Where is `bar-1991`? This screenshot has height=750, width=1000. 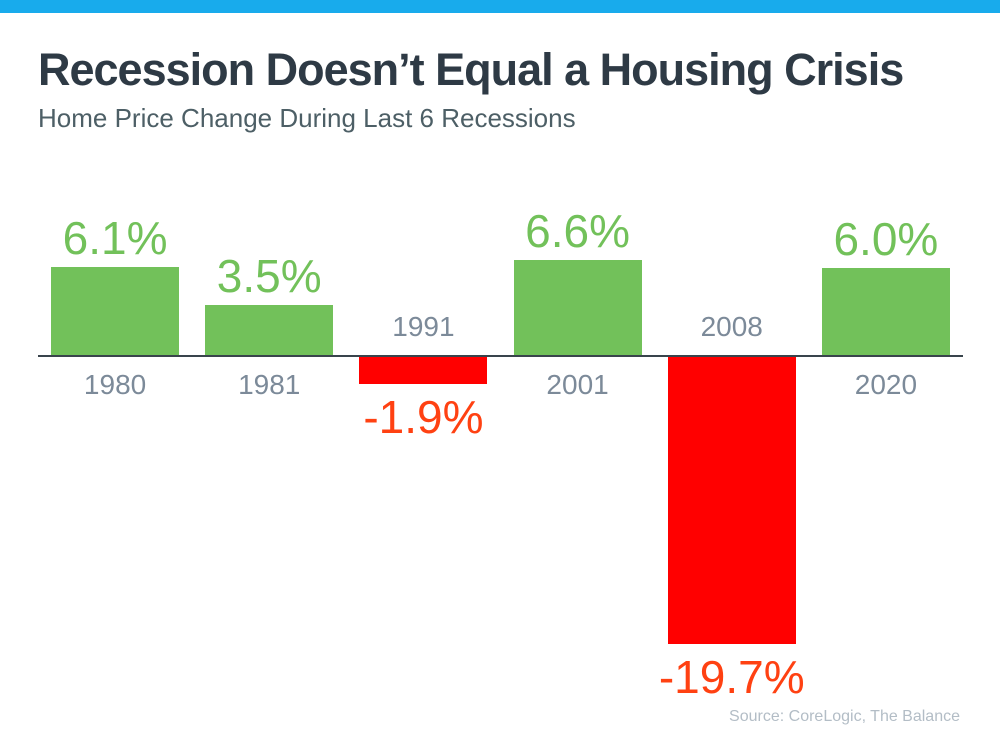 bar-1991 is located at coordinates (423, 370).